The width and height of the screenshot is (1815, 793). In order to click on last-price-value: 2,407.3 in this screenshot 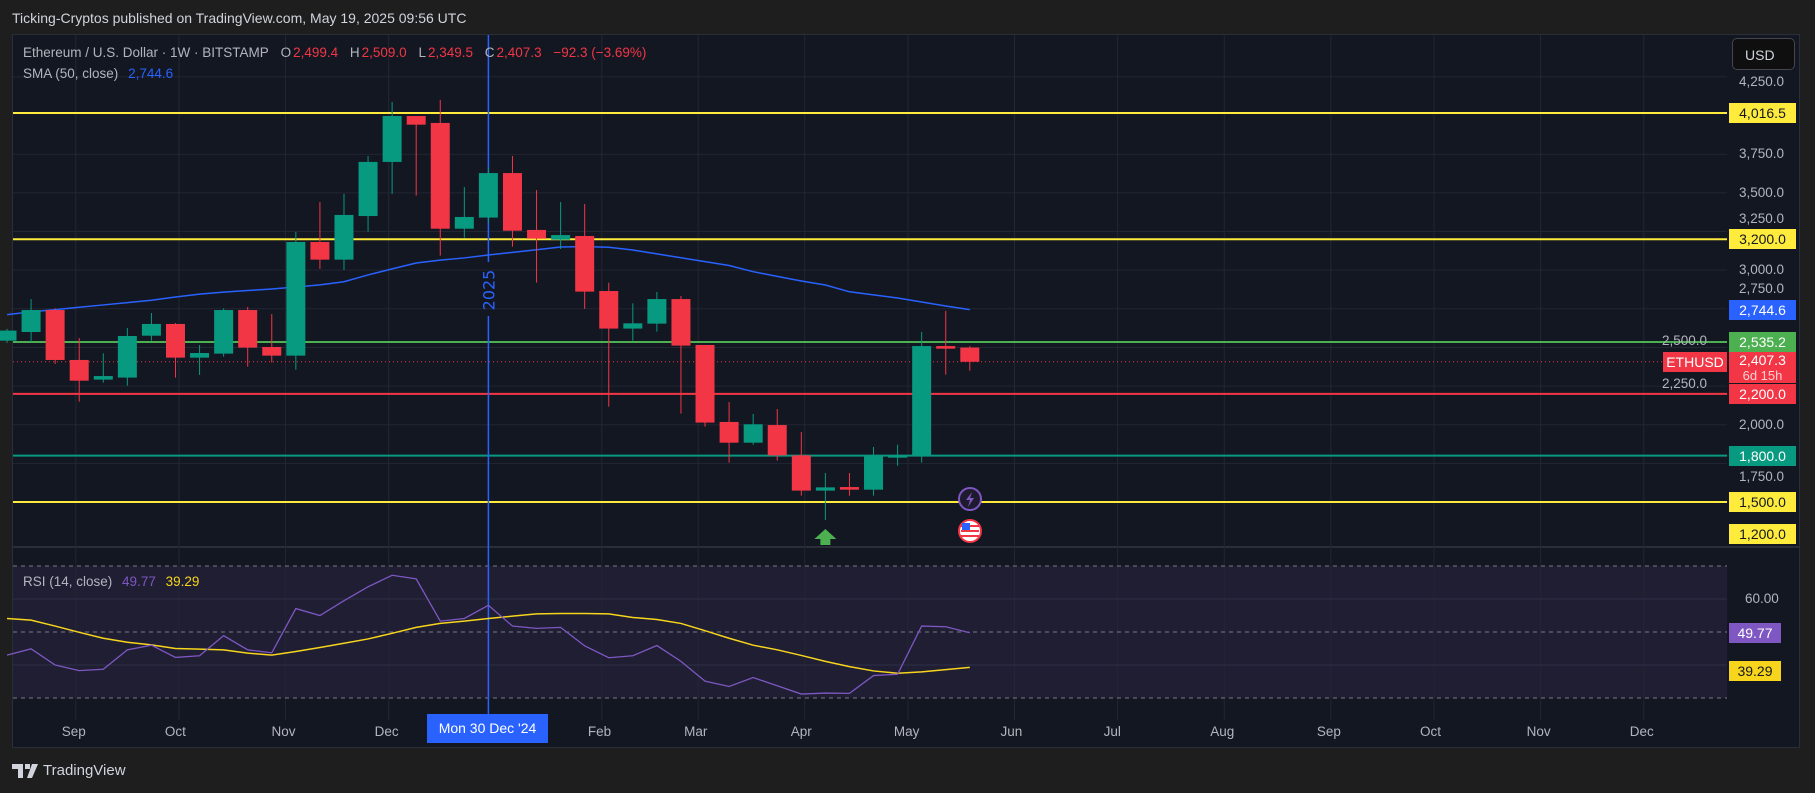, I will do `click(1762, 359)`.